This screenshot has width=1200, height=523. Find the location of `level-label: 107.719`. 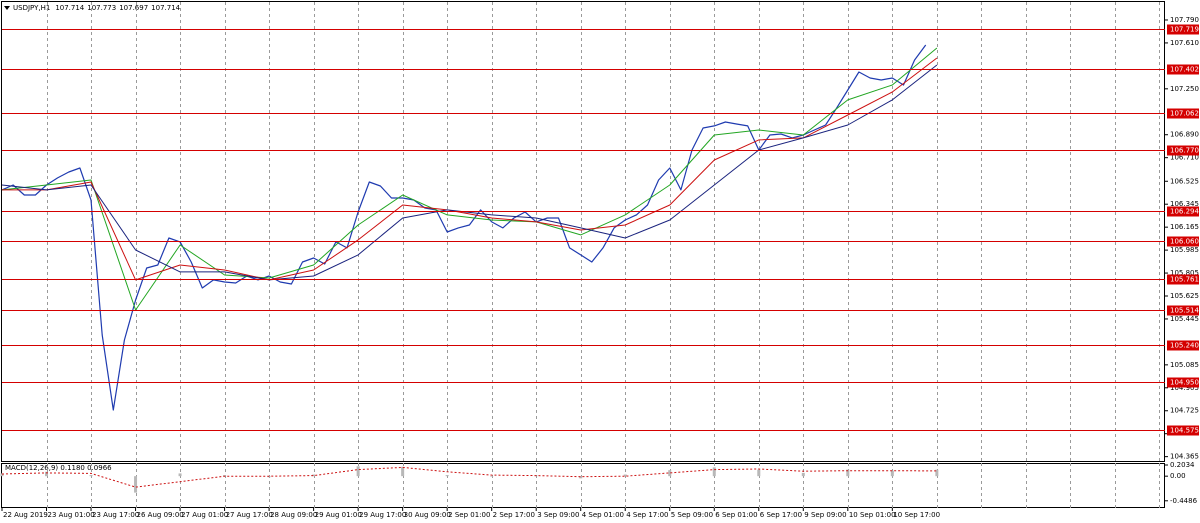

level-label: 107.719 is located at coordinates (1184, 30).